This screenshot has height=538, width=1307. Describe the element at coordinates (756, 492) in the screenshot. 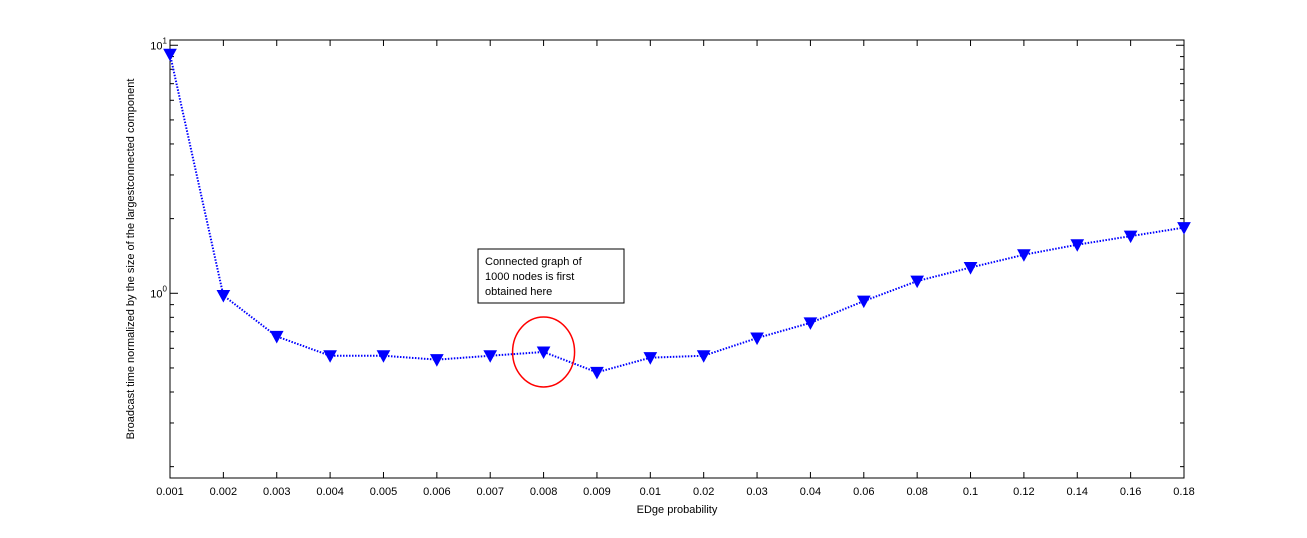

I see `x-tick-label: 0.03` at that location.